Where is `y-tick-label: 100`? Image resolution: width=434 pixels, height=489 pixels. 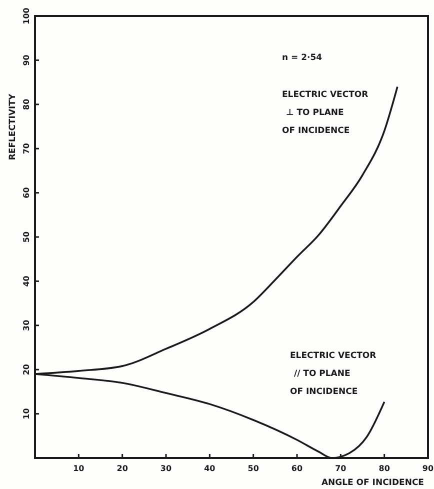 y-tick-label: 100 is located at coordinates (26, 15).